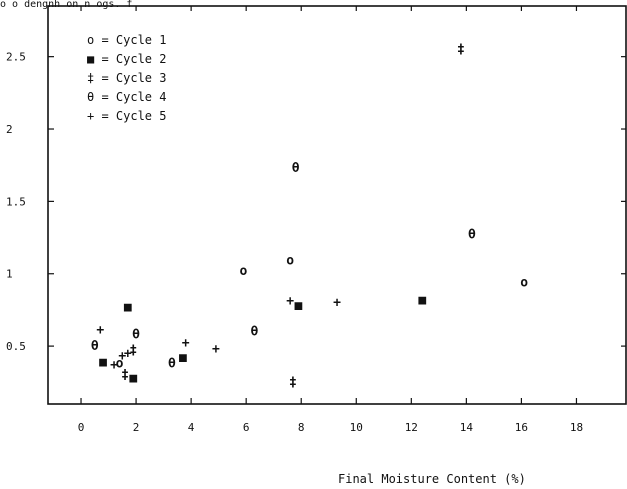 This screenshot has width=627, height=489. Describe the element at coordinates (576, 427) in the screenshot. I see `x-tick-label: 18` at that location.